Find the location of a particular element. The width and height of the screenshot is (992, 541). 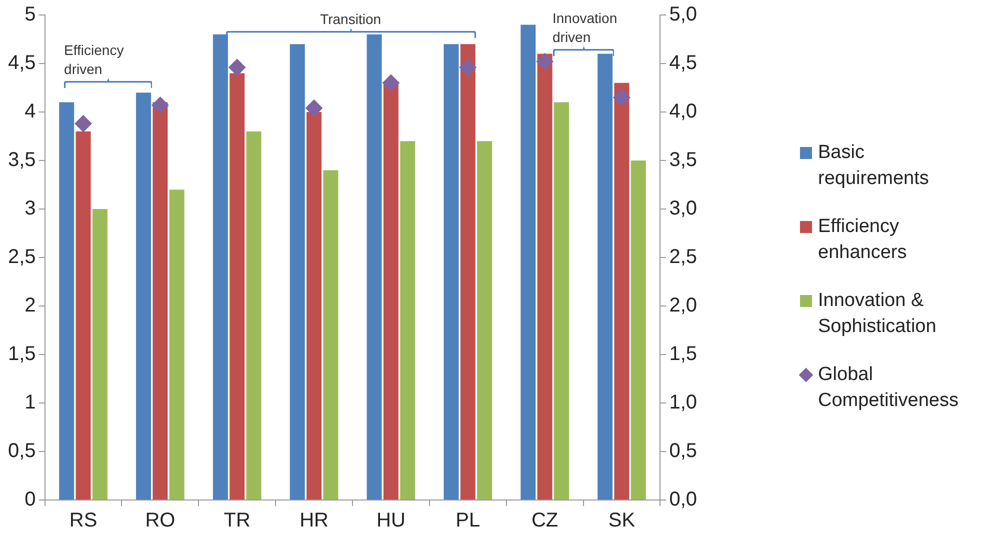

legend-label: Basic requirements is located at coordinates (874, 166).